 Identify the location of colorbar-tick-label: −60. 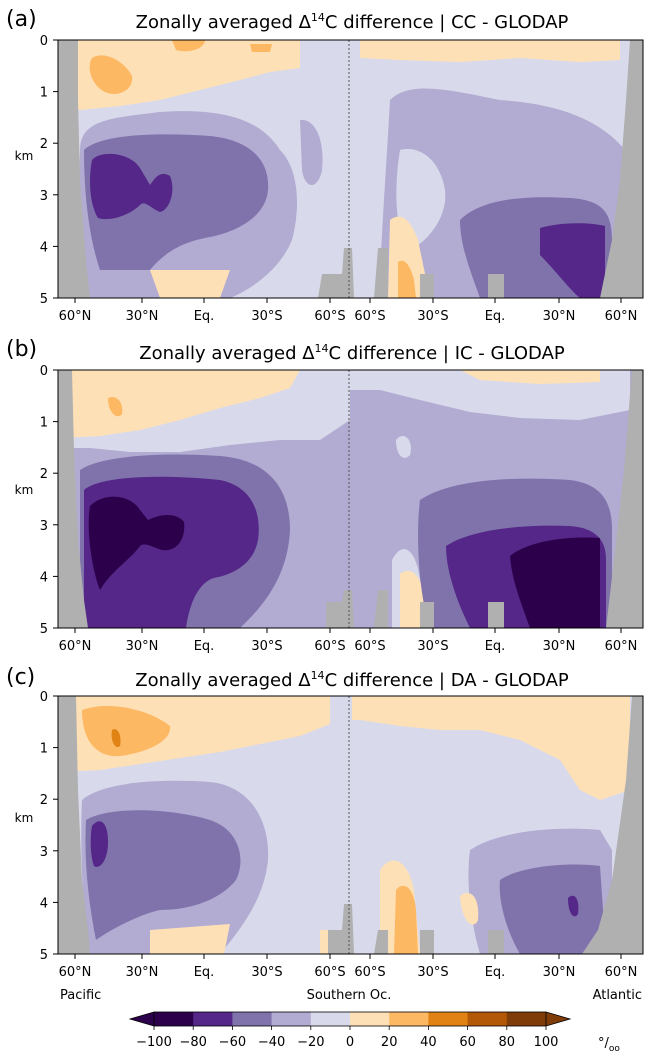
(232, 1042).